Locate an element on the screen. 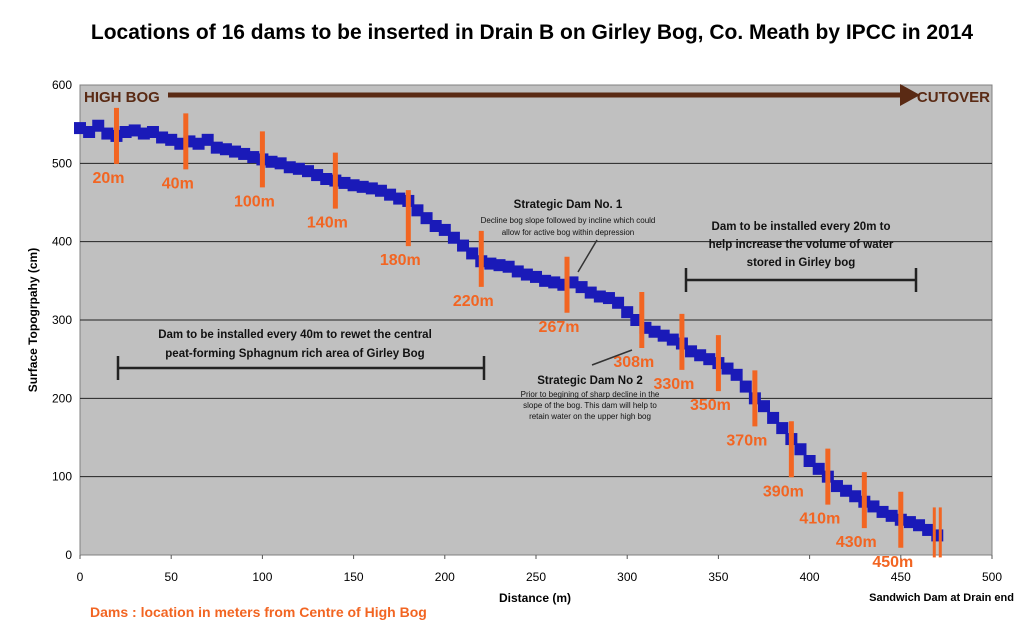 The width and height of the screenshot is (1024, 628). strategic-dam-1-title: Strategic Dam No. 1 is located at coordinates (568, 205).